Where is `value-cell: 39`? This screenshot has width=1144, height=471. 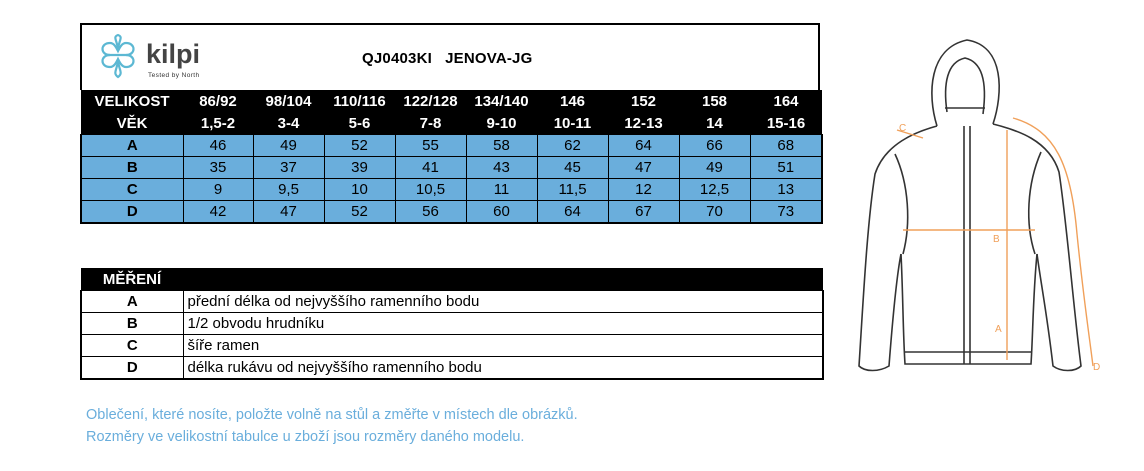
value-cell: 39 is located at coordinates (359, 167).